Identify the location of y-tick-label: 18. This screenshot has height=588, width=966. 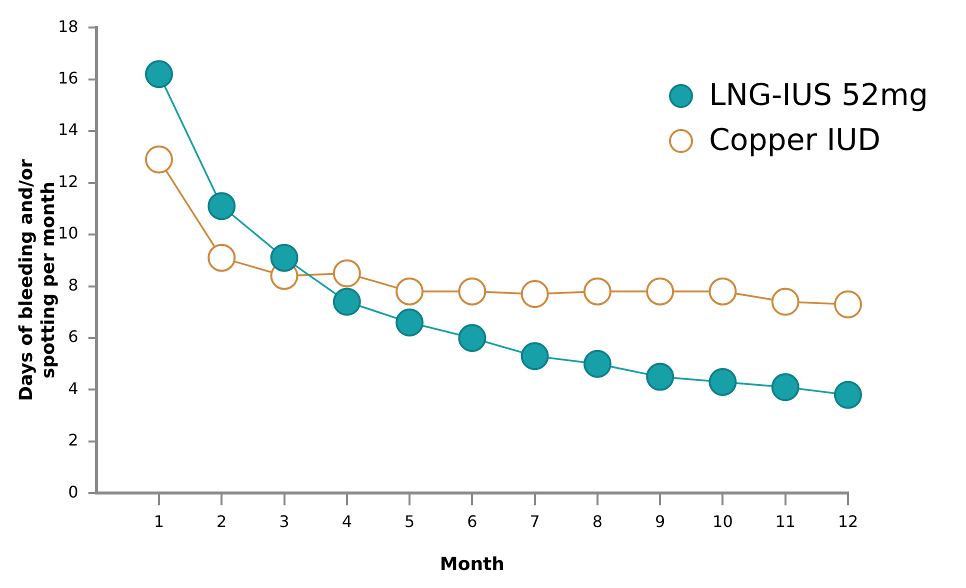
(68, 26).